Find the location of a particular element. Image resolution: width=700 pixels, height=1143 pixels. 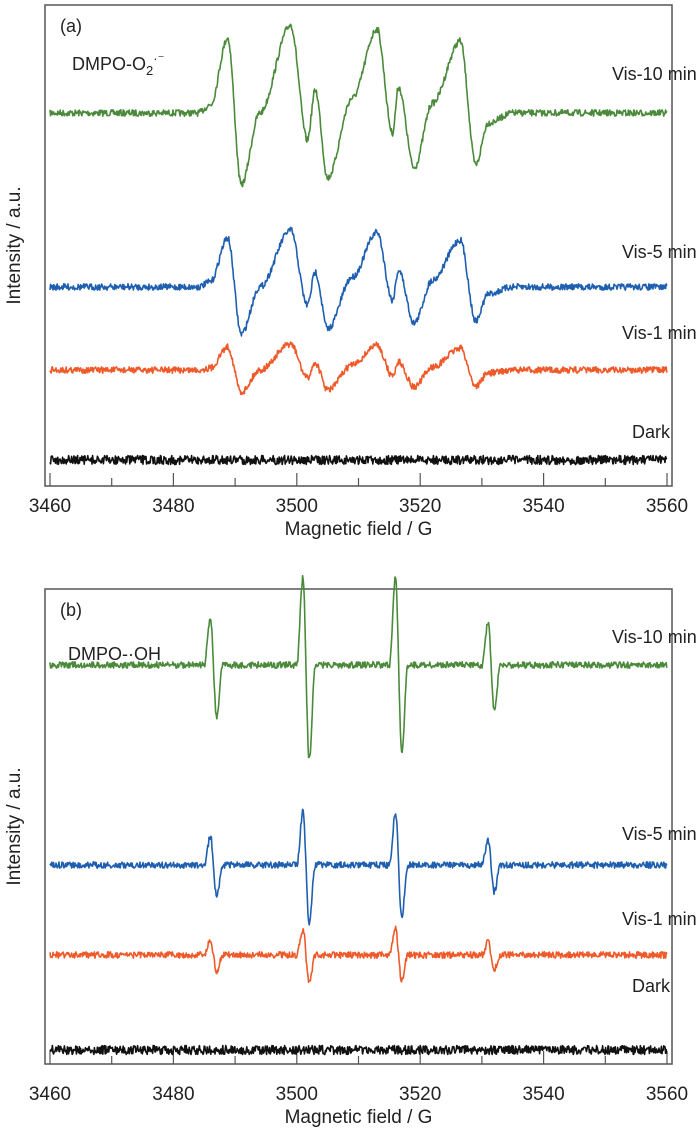

panel-label: (b) is located at coordinates (71, 610).